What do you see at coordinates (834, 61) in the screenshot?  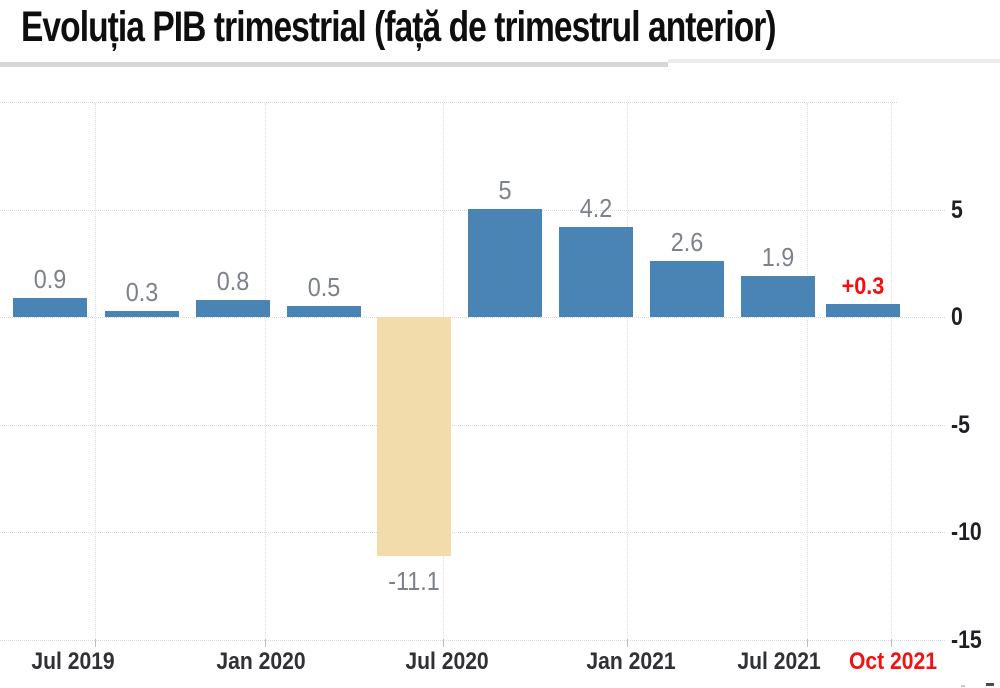 I see `header-divider-right` at bounding box center [834, 61].